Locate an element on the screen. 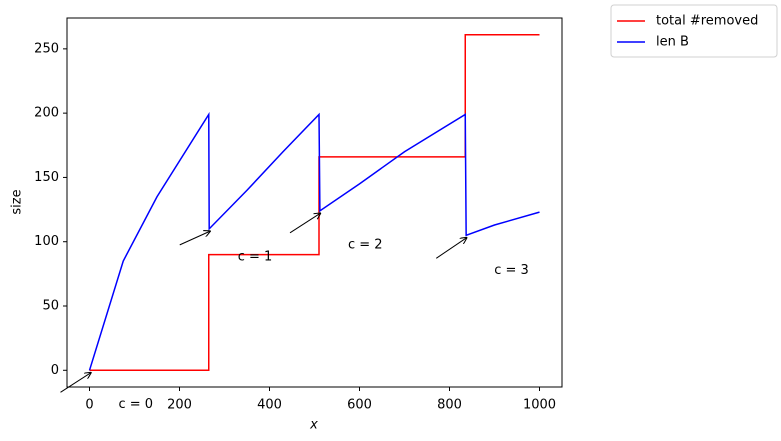 The height and width of the screenshot is (441, 781). x-axis-label: x is located at coordinates (313, 425).